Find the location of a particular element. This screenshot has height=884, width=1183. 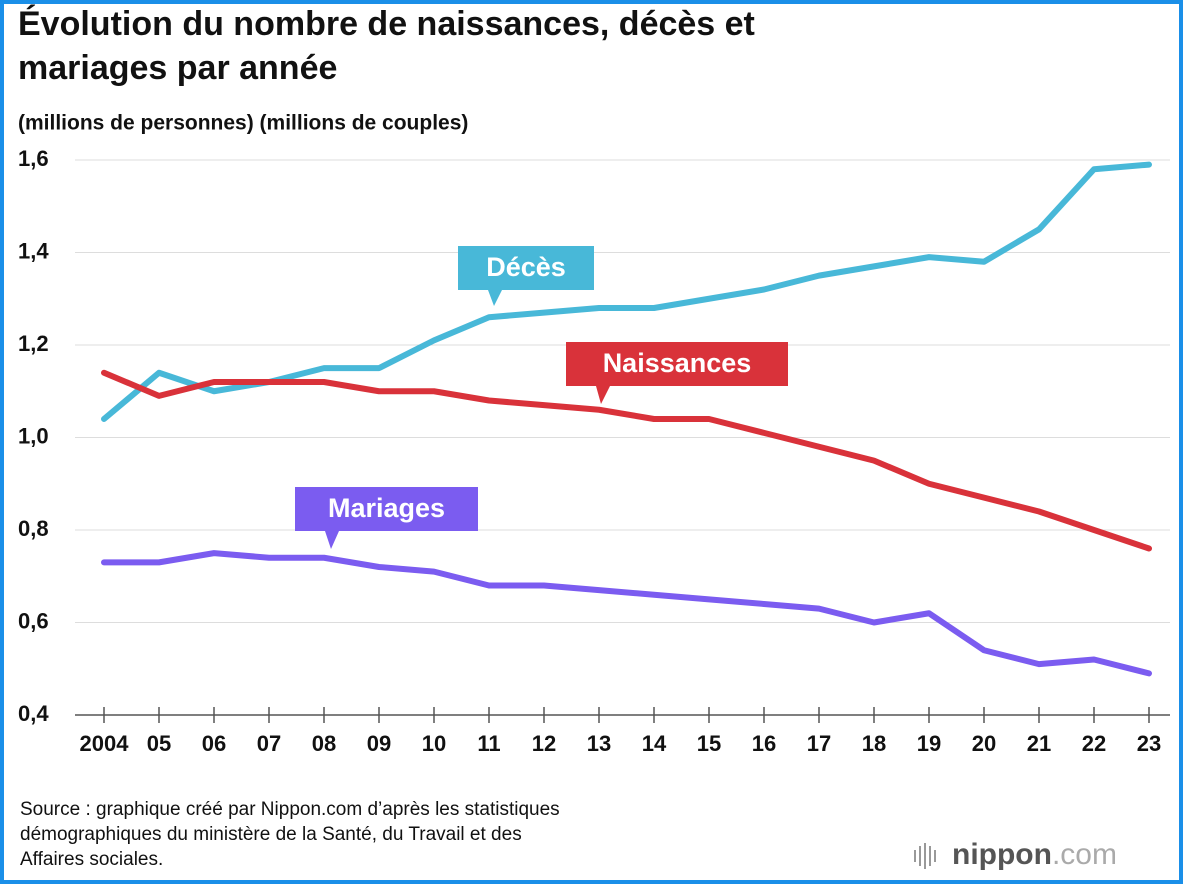

x-tick-label: 16 is located at coordinates (764, 743).